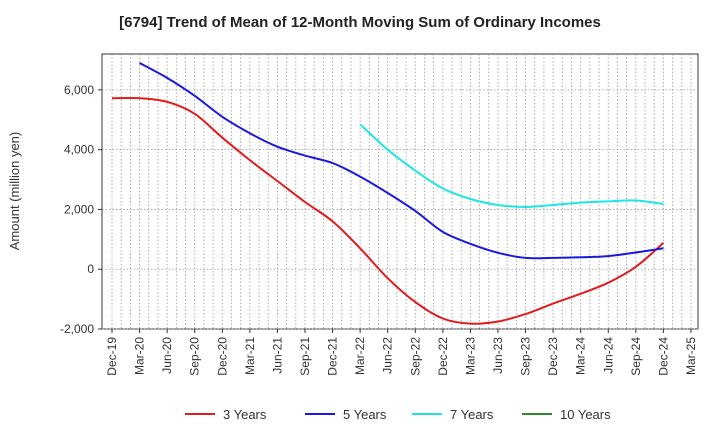 Image resolution: width=720 pixels, height=440 pixels. Describe the element at coordinates (167, 355) in the screenshot. I see `x-tick-label: Jun-20` at that location.